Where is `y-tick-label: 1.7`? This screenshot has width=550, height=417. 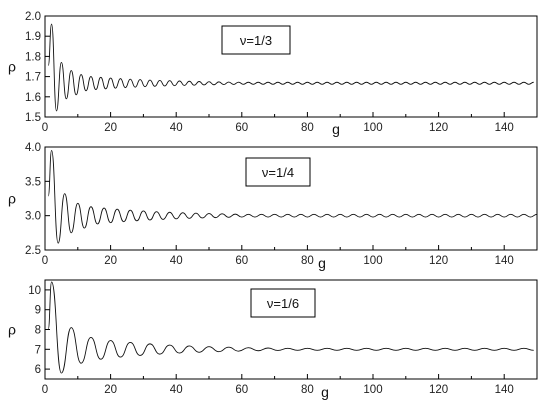 y-tick-label: 1.7 is located at coordinates (33, 78).